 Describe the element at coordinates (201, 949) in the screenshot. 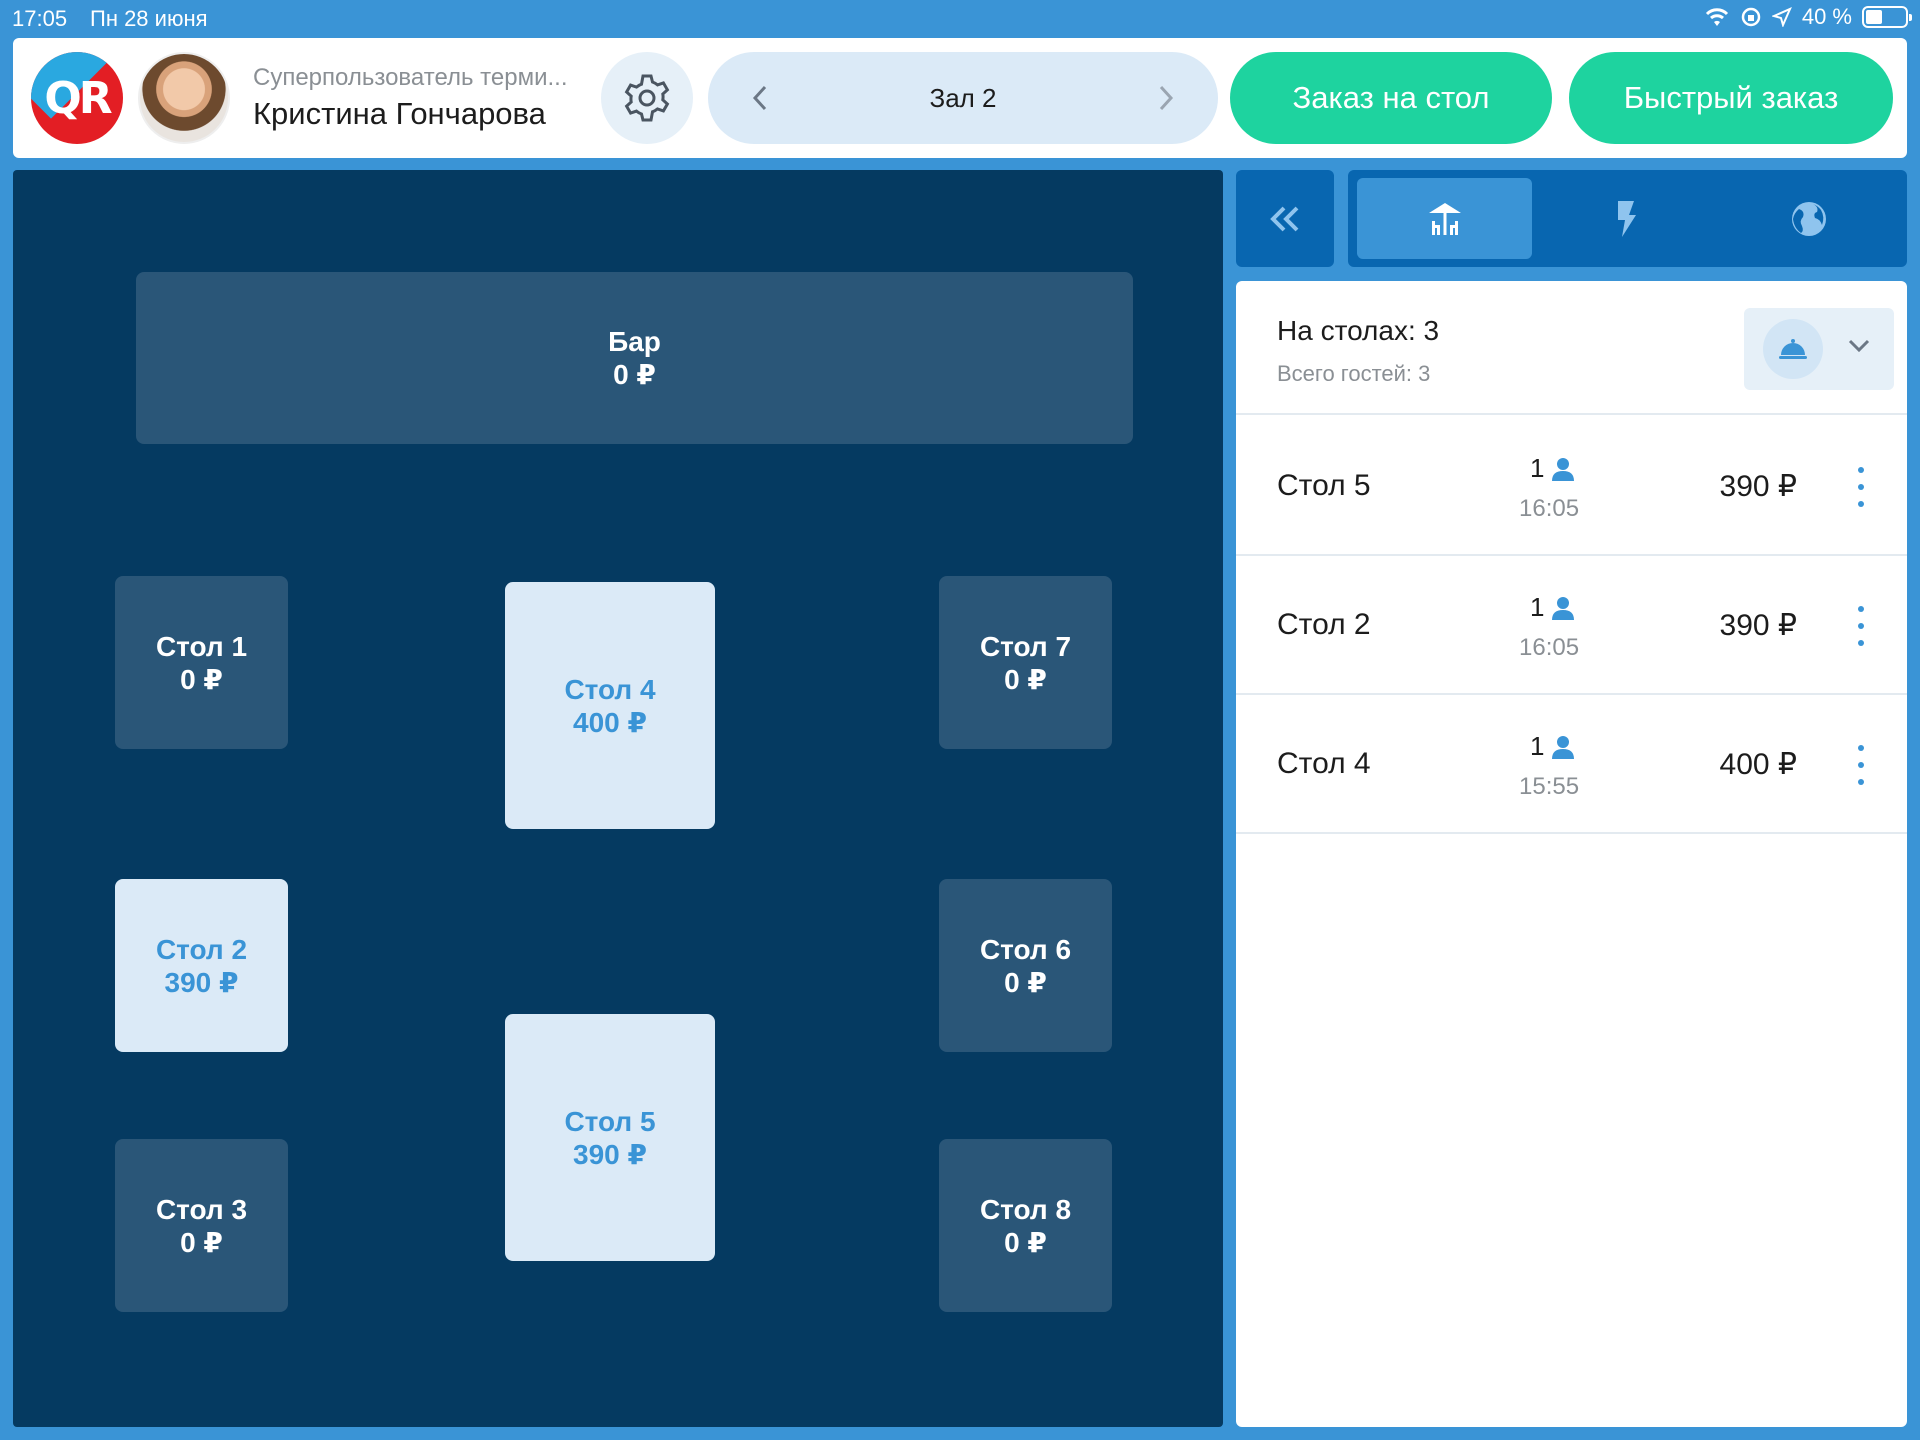

I see `table-name: Стол 2` at that location.